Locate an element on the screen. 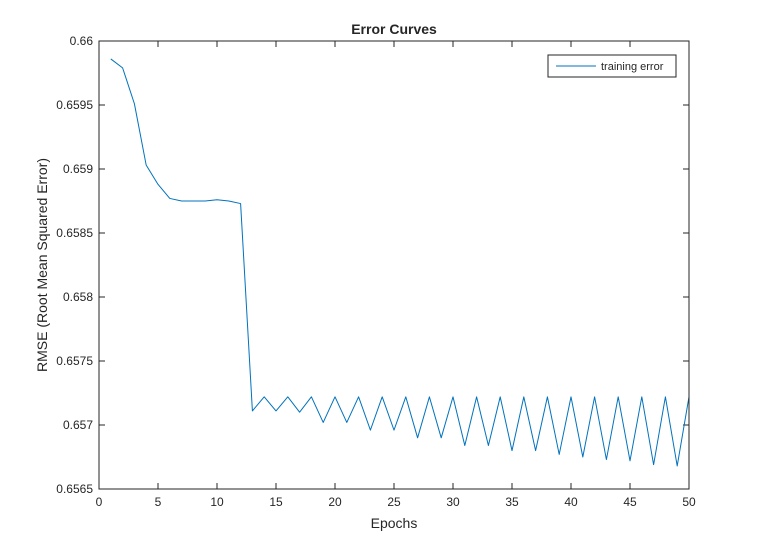 The height and width of the screenshot is (548, 760). y-tick-label: 0.659 is located at coordinates (78, 169).